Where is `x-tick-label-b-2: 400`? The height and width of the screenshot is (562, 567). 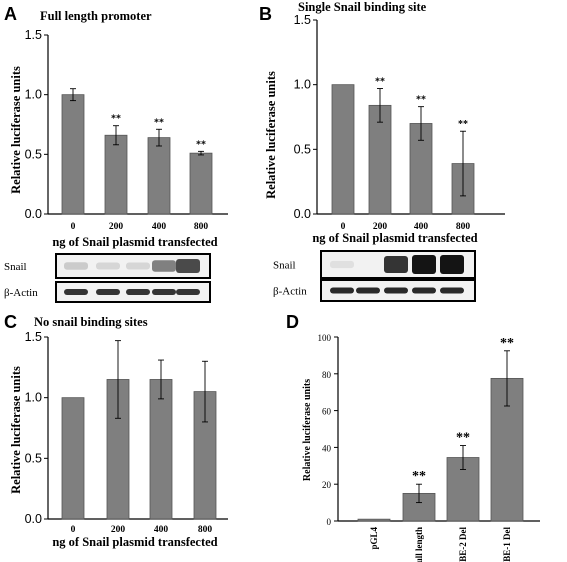
x-tick-label-b-2: 400 is located at coordinates (421, 227).